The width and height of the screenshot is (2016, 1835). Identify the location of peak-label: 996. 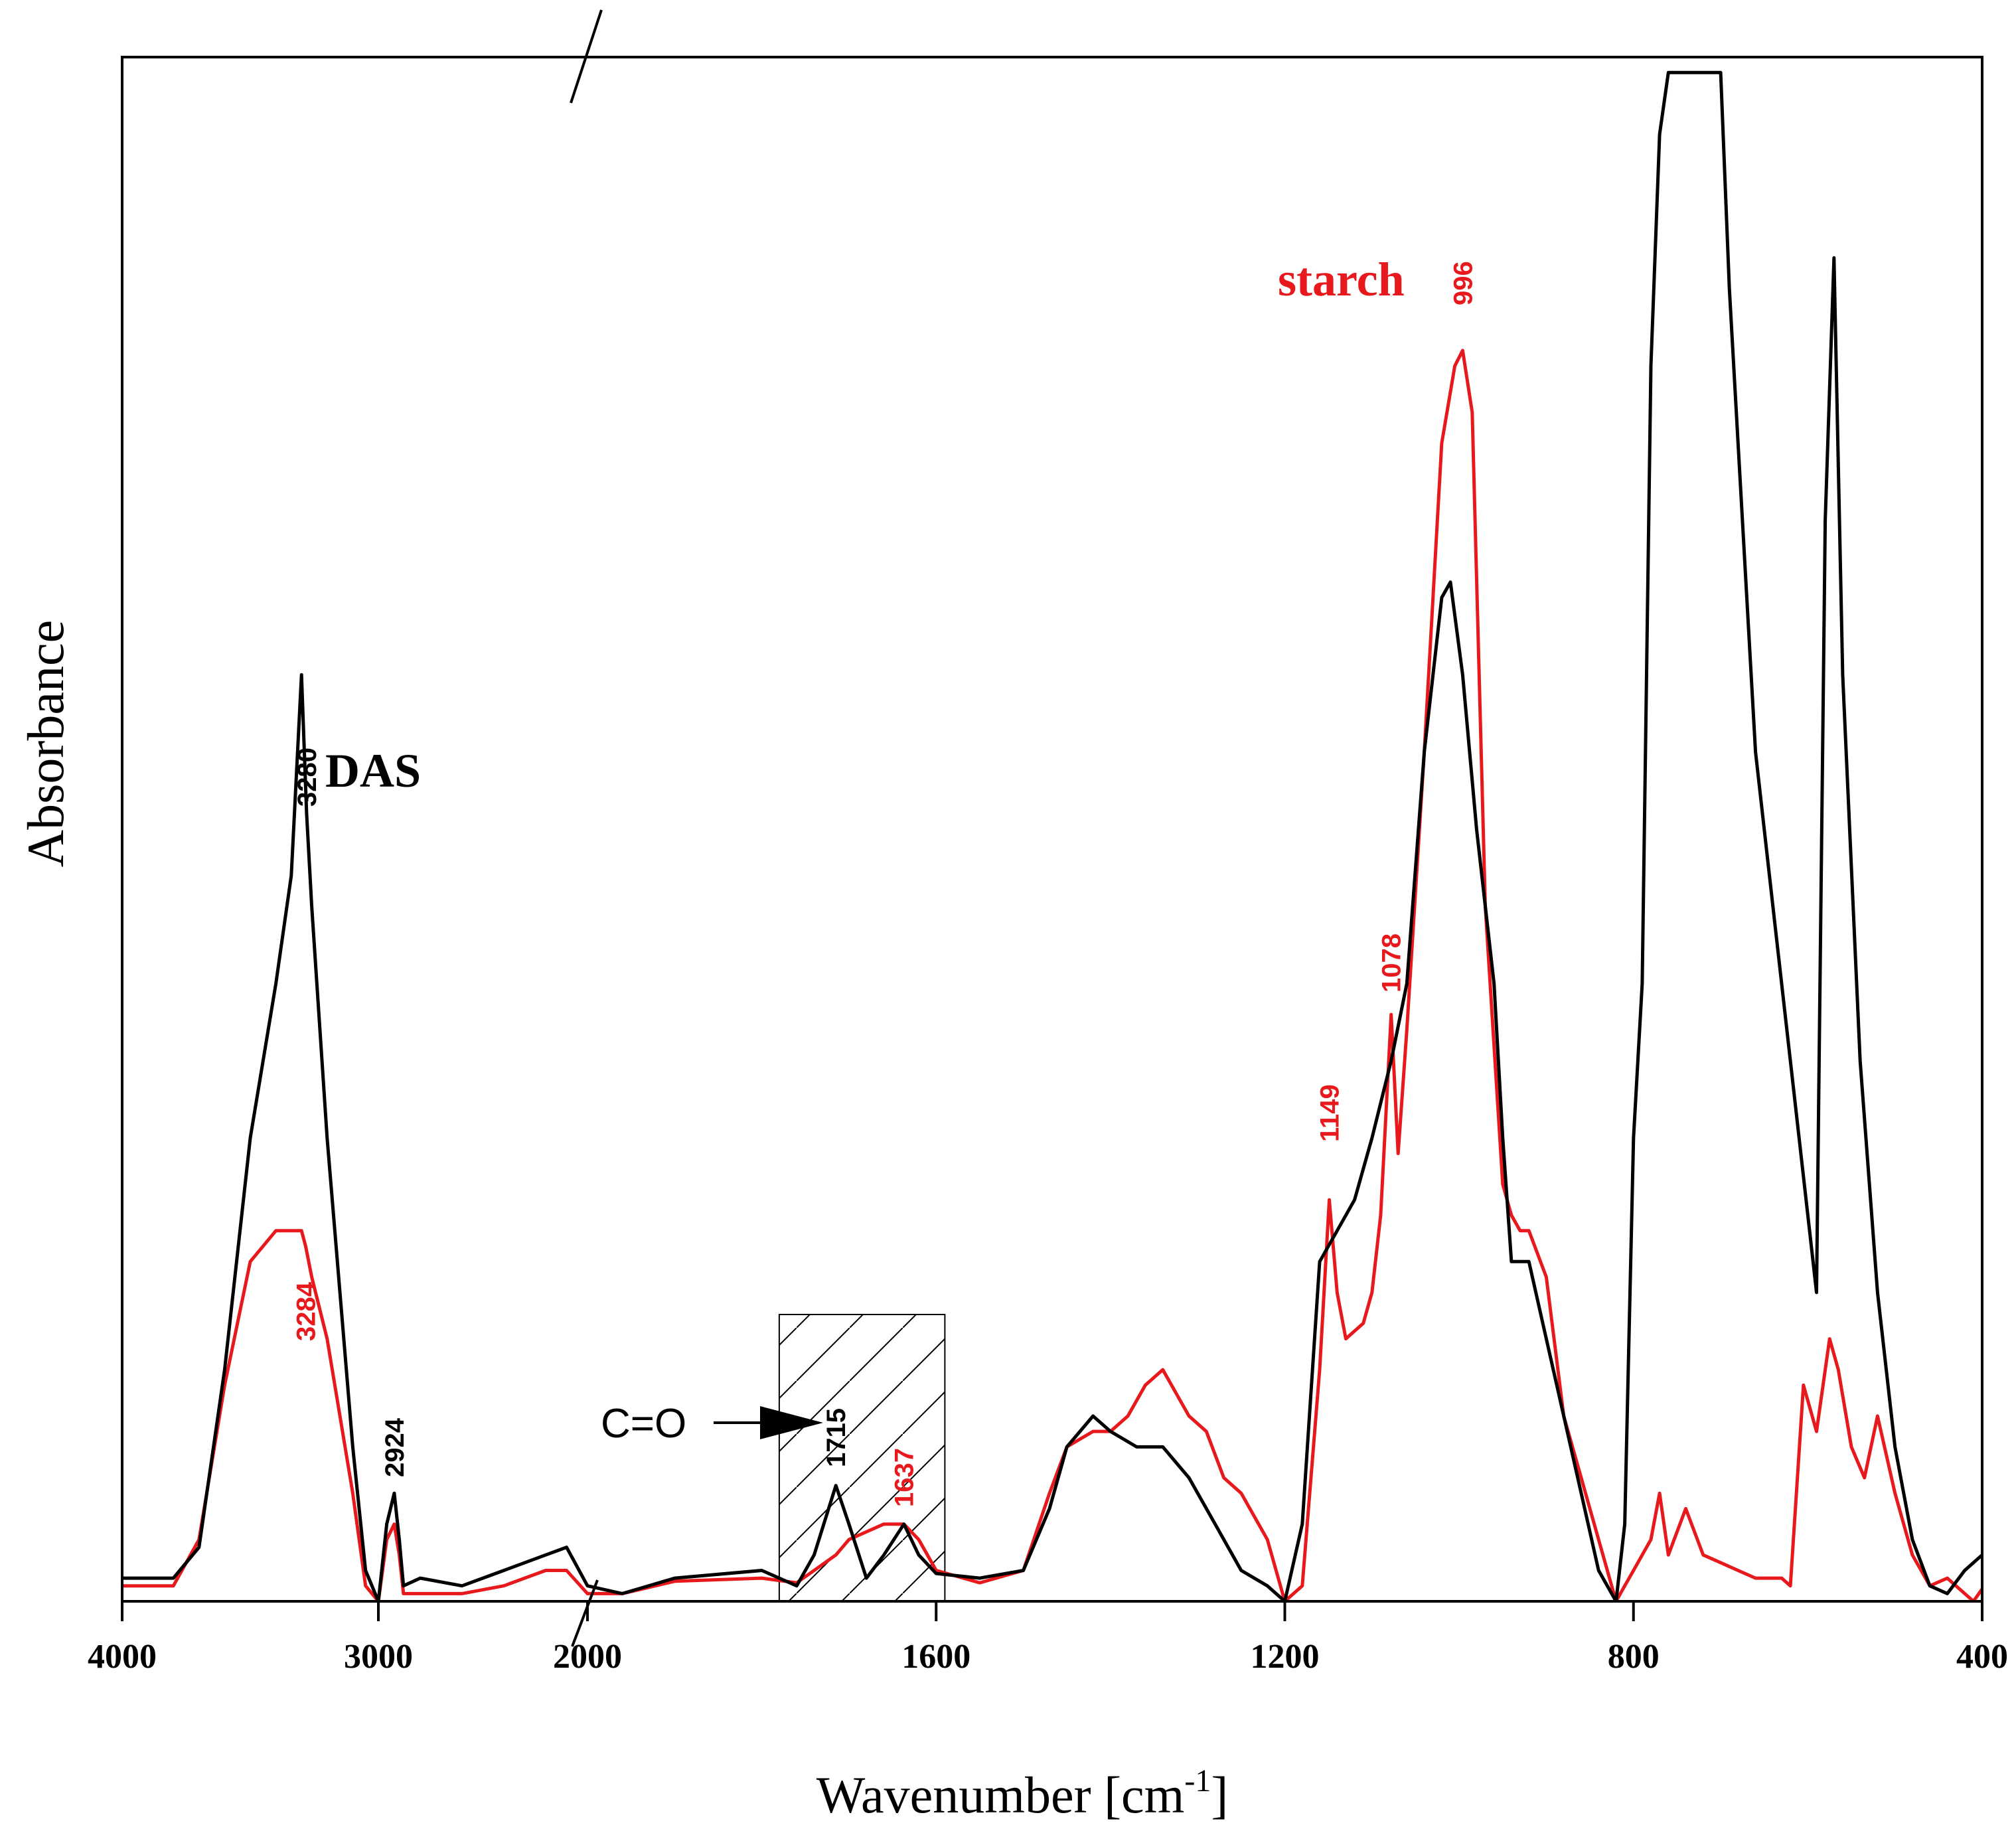
(1463, 283).